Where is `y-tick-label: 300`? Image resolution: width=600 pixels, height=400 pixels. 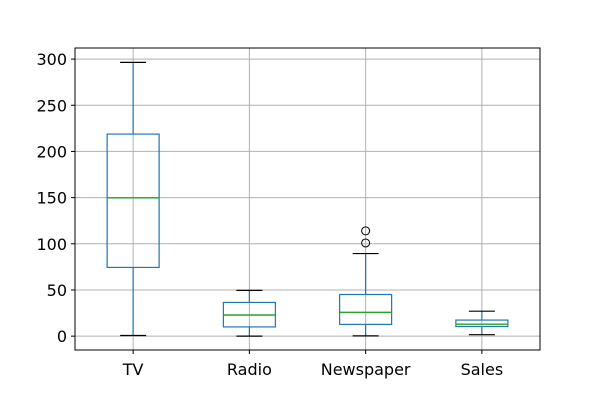
y-tick-label: 300 is located at coordinates (51, 59).